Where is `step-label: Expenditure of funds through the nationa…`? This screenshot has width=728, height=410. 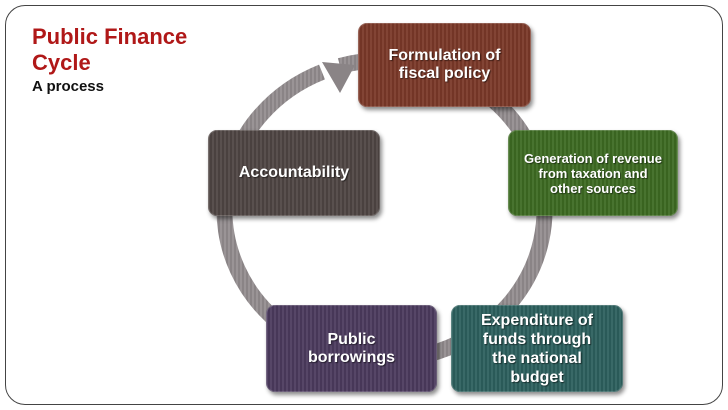 step-label: Expenditure of funds through the nationa… is located at coordinates (536, 348).